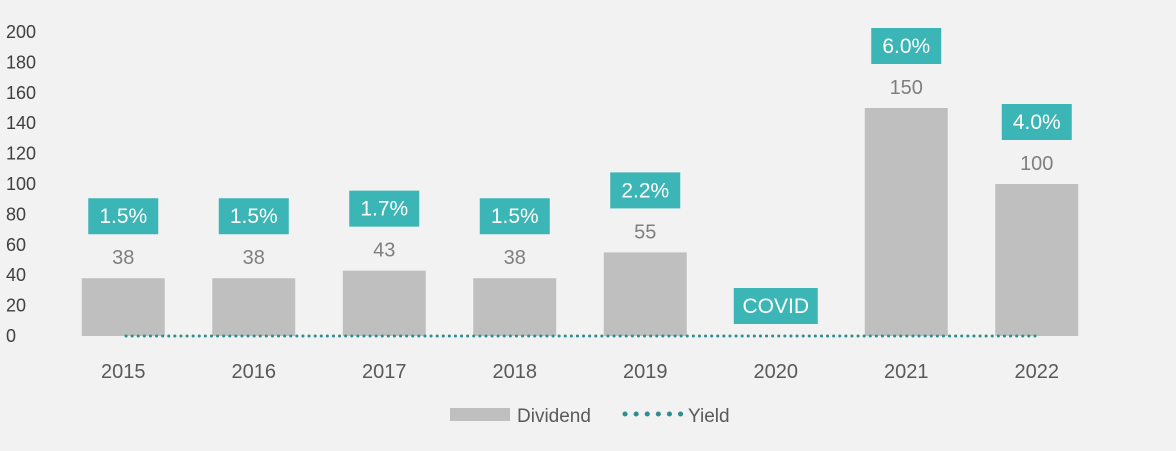 The image size is (1176, 451). What do you see at coordinates (21, 123) in the screenshot?
I see `y-tick-label: 140` at bounding box center [21, 123].